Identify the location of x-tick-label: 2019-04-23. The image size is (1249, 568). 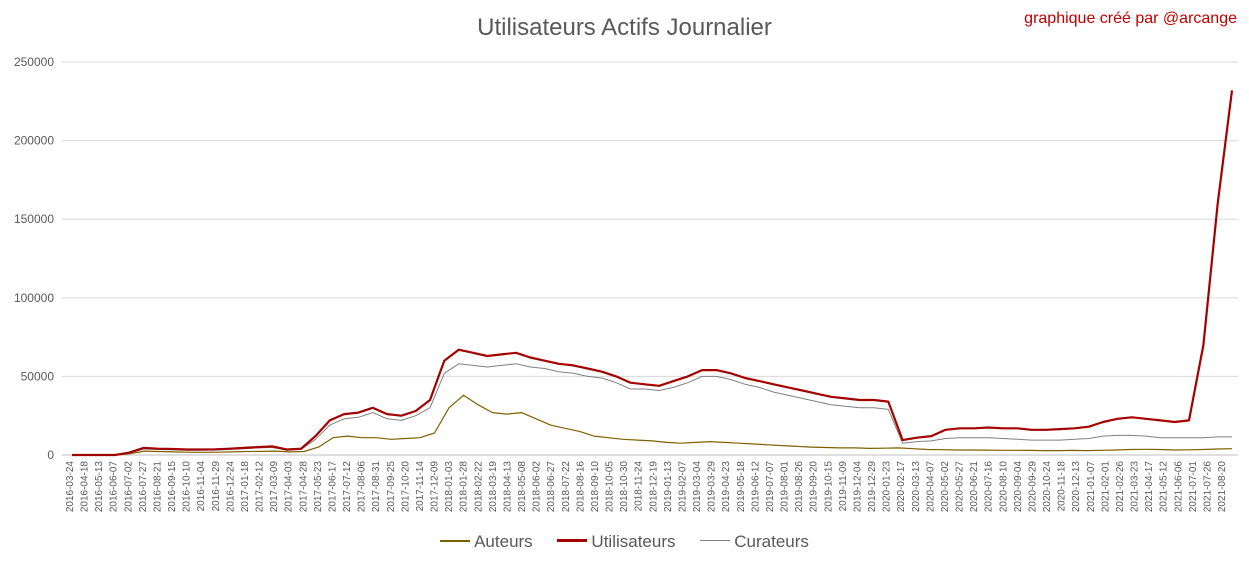
(726, 487).